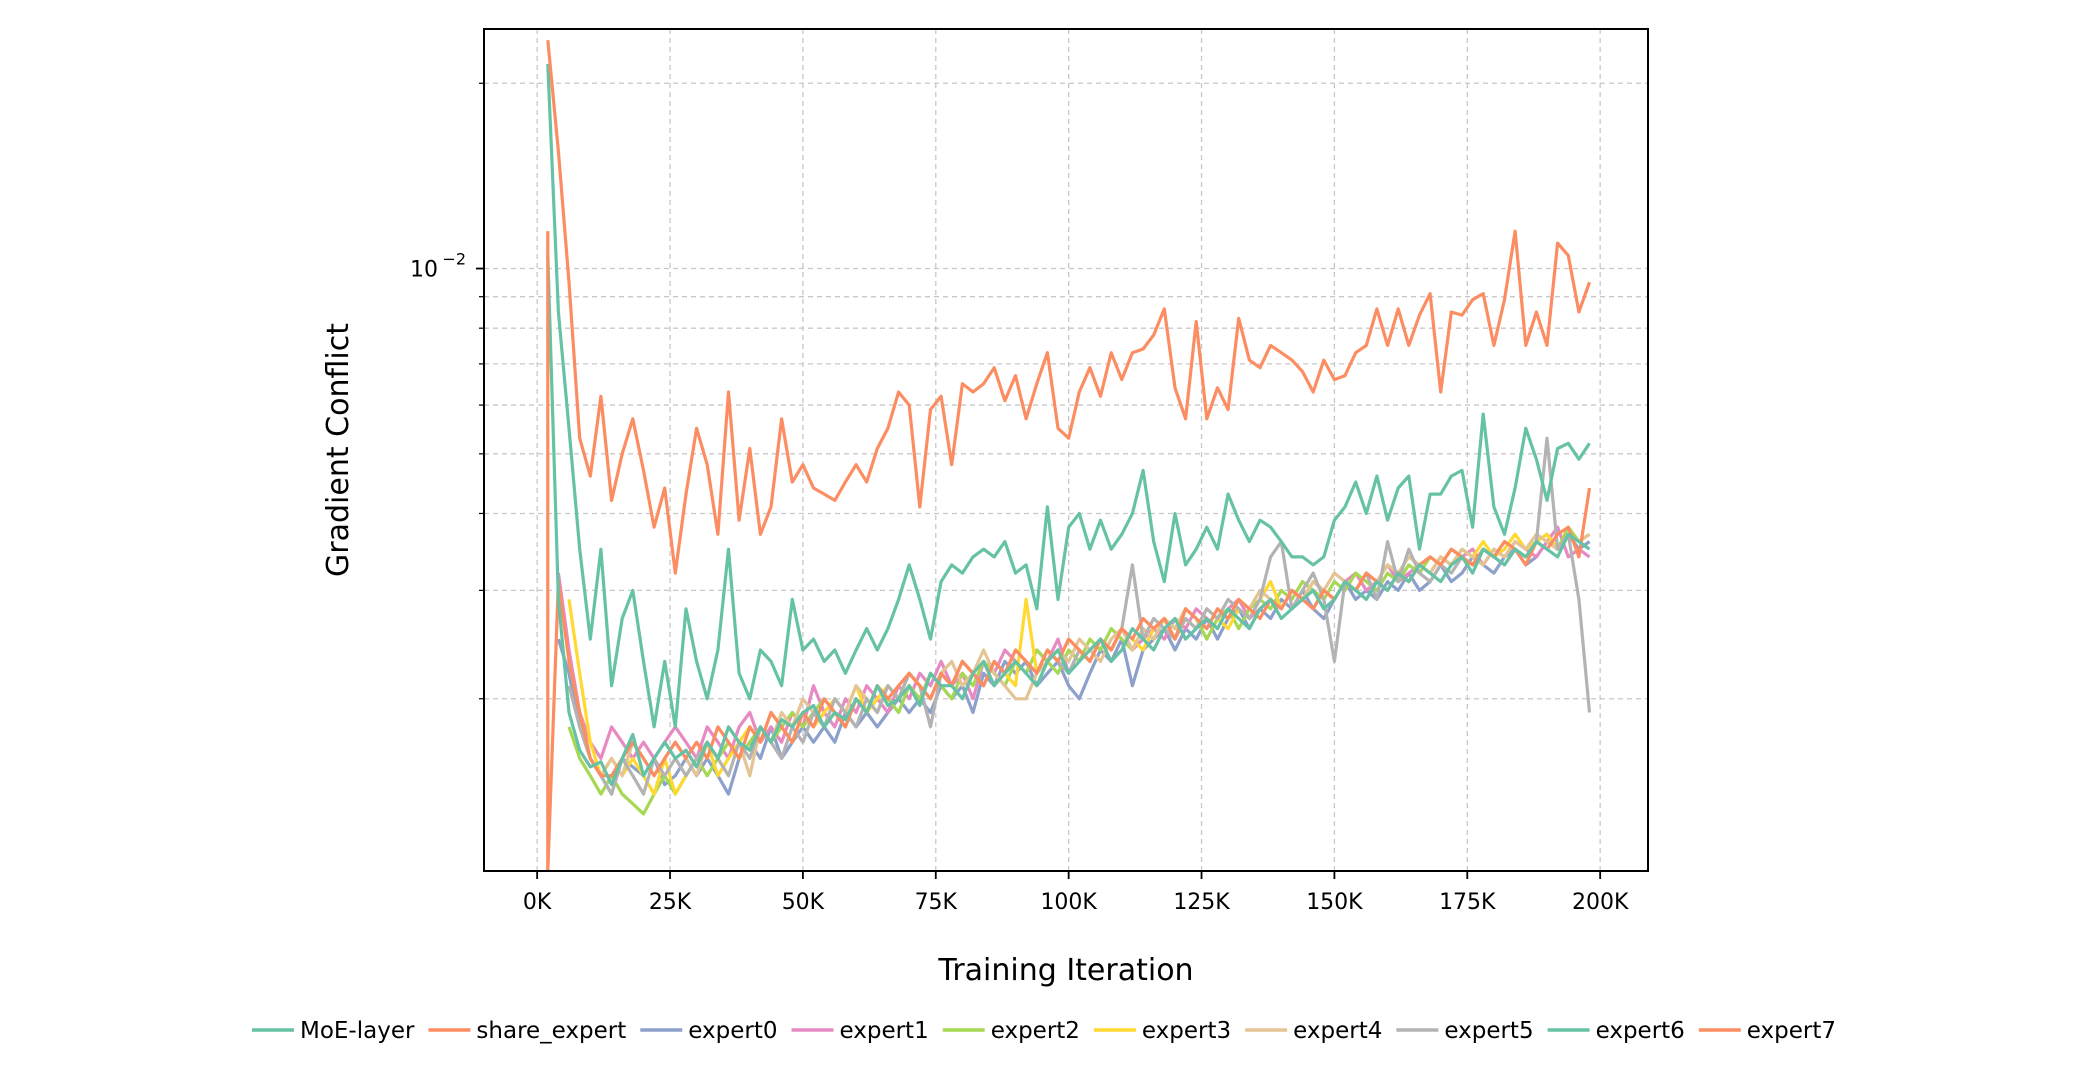  What do you see at coordinates (883, 1031) in the screenshot?
I see `legend-label: expert1` at bounding box center [883, 1031].